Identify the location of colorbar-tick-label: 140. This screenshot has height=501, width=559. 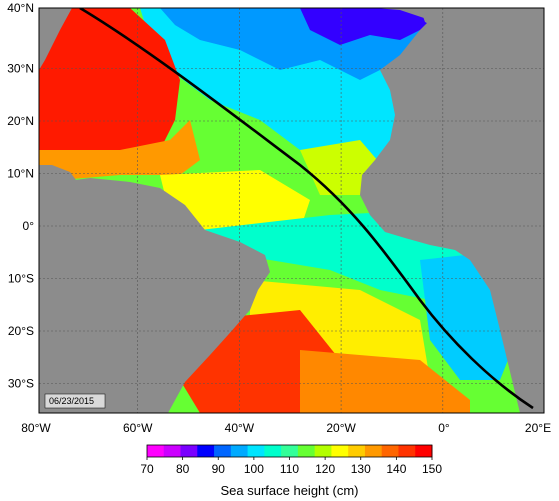
(396, 469).